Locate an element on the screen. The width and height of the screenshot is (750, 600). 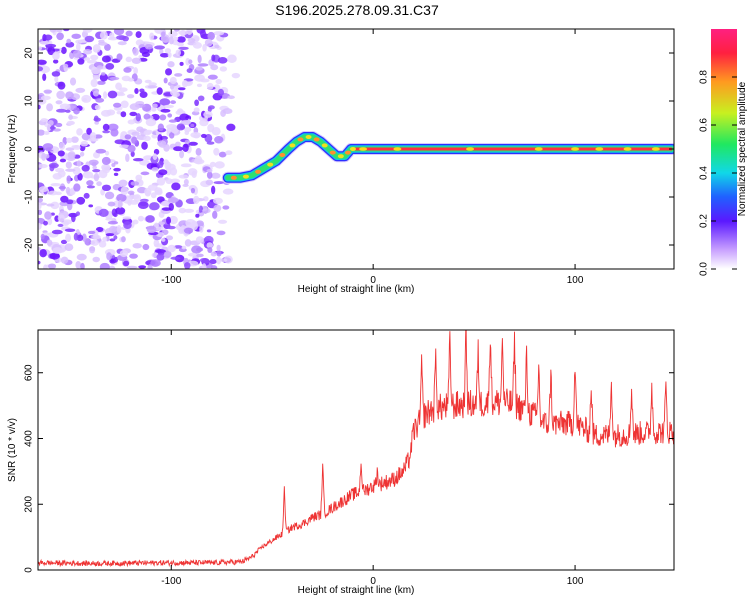
y-tick-label: 400 is located at coordinates (29, 438).